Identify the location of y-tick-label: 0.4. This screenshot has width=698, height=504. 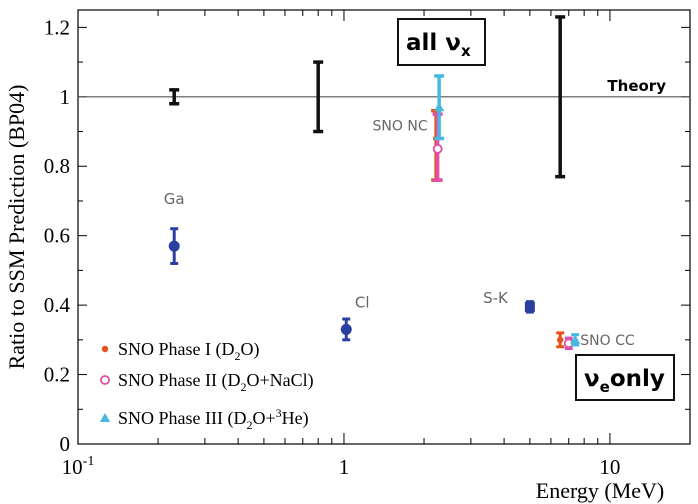
(57, 305).